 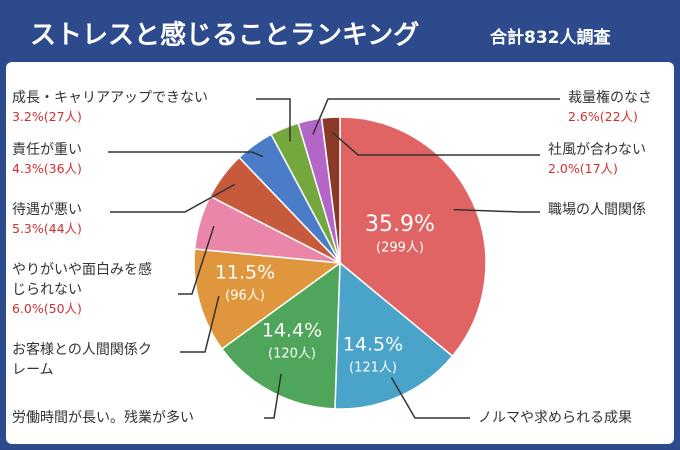 What do you see at coordinates (373, 345) in the screenshot?
I see `value-label: 14.5%` at bounding box center [373, 345].